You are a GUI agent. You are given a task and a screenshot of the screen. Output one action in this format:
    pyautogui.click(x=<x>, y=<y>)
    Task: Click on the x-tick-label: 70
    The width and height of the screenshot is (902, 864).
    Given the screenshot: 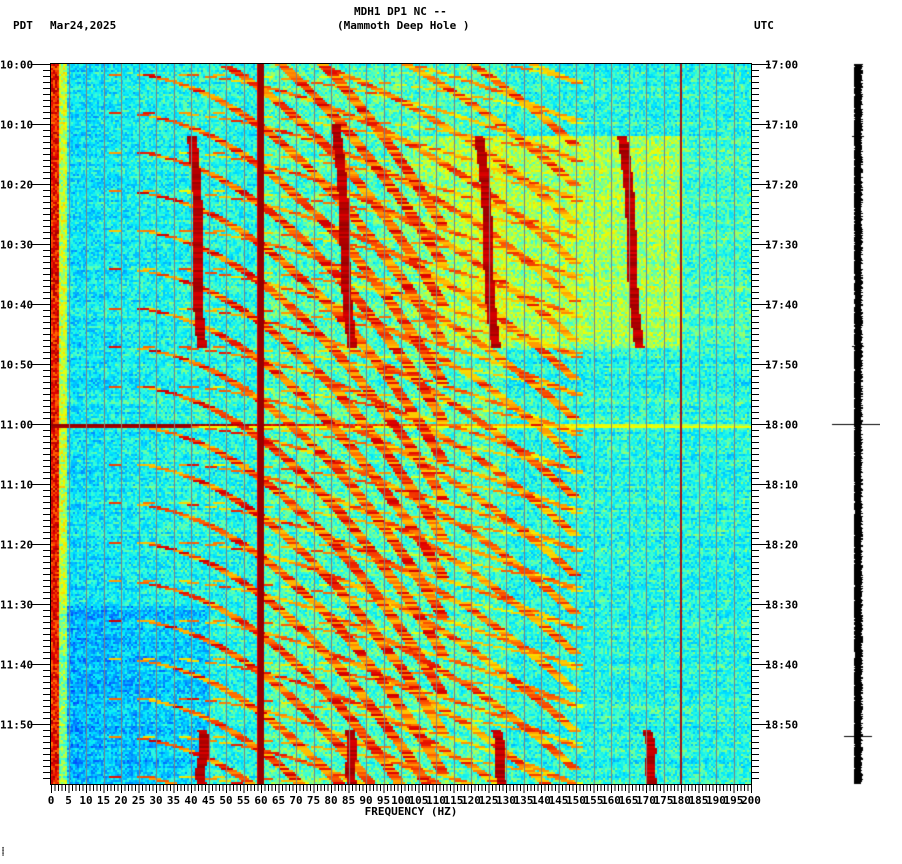 What is the action you would take?
    pyautogui.click(x=295, y=800)
    